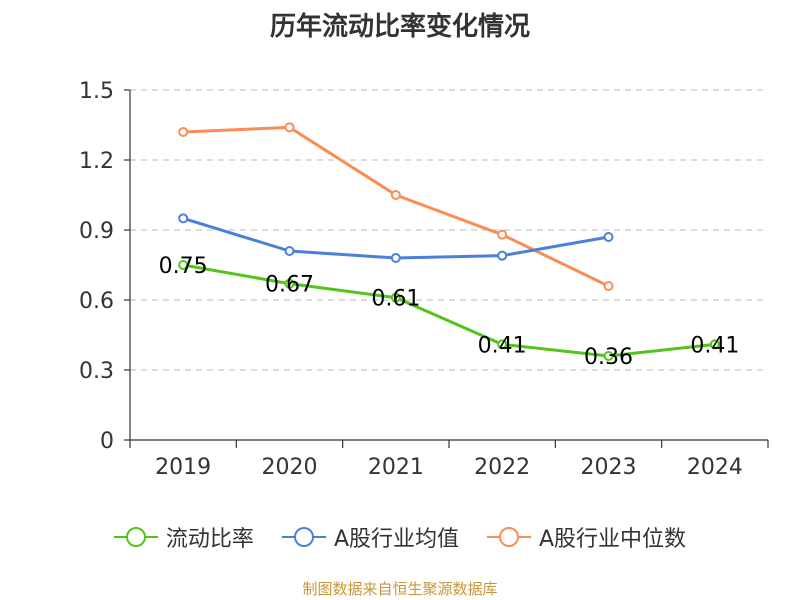  I want to click on y-tick-label: 0.6, so click(96, 301).